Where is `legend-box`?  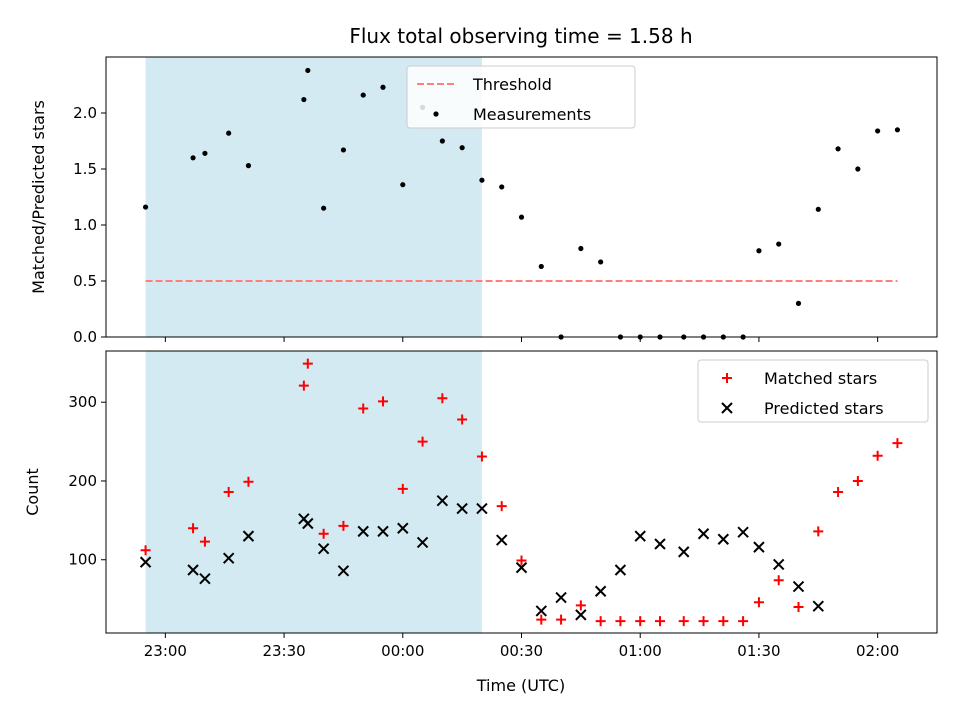 legend-box is located at coordinates (813, 391).